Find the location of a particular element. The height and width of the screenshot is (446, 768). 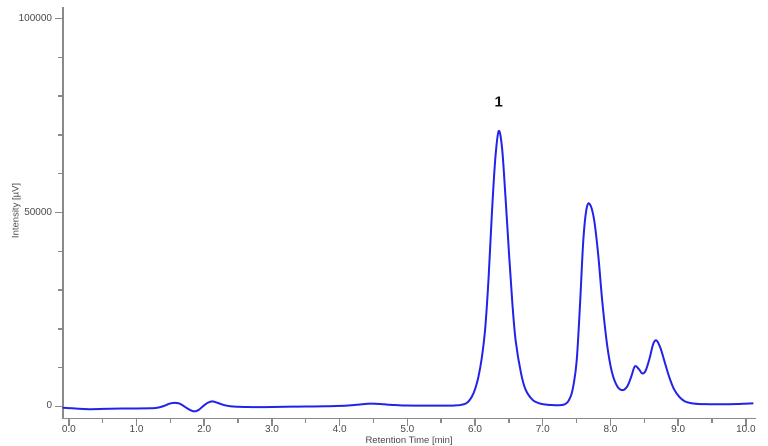

x-axis-line is located at coordinates (409, 418).